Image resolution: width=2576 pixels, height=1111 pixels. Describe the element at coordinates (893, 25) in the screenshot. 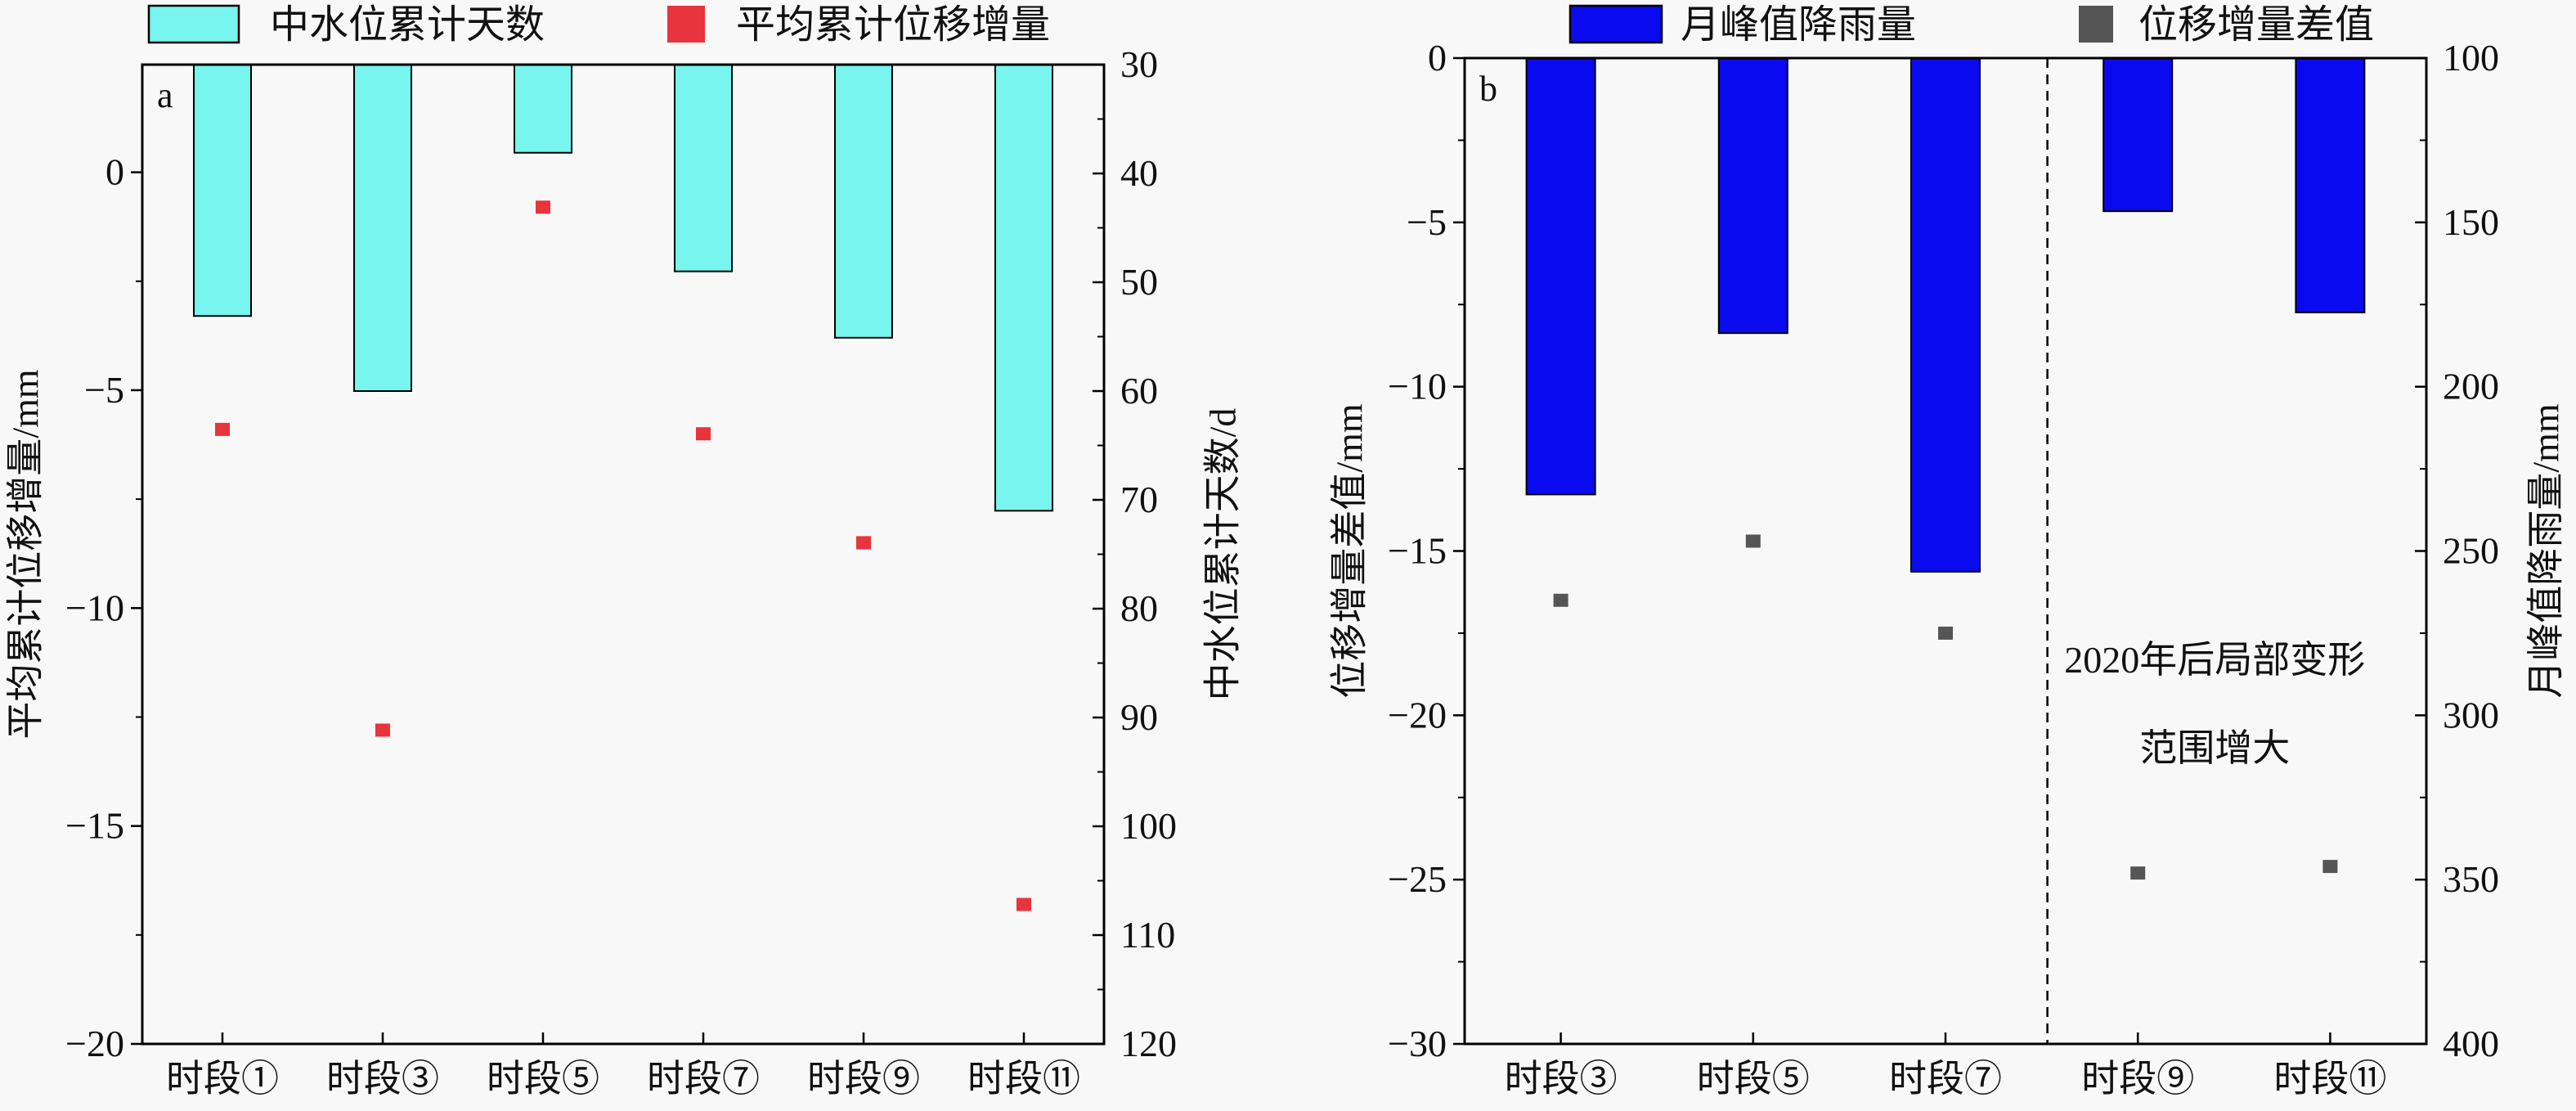

I see `legend-point-label: 平均累计位移增量` at that location.